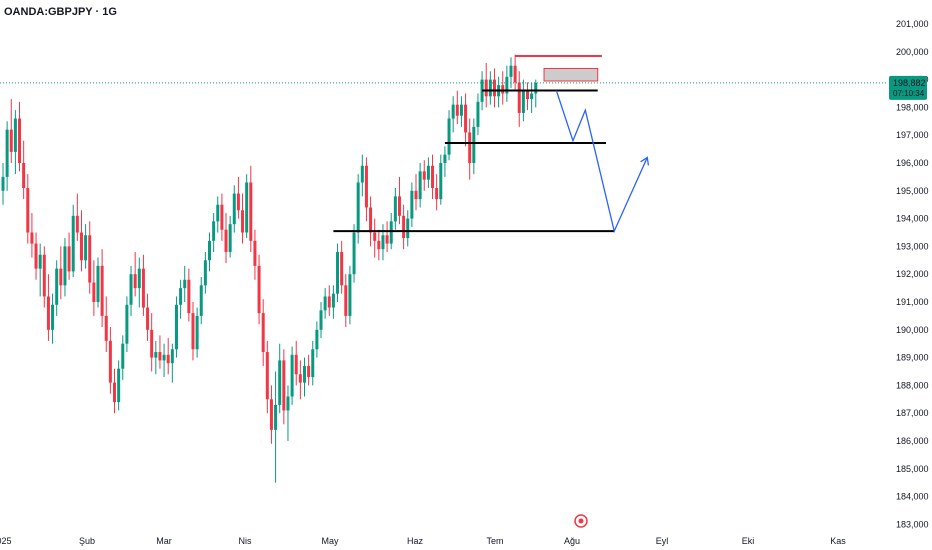 The height and width of the screenshot is (550, 932). What do you see at coordinates (87, 541) in the screenshot?
I see `time-tick-label: Şub` at bounding box center [87, 541].